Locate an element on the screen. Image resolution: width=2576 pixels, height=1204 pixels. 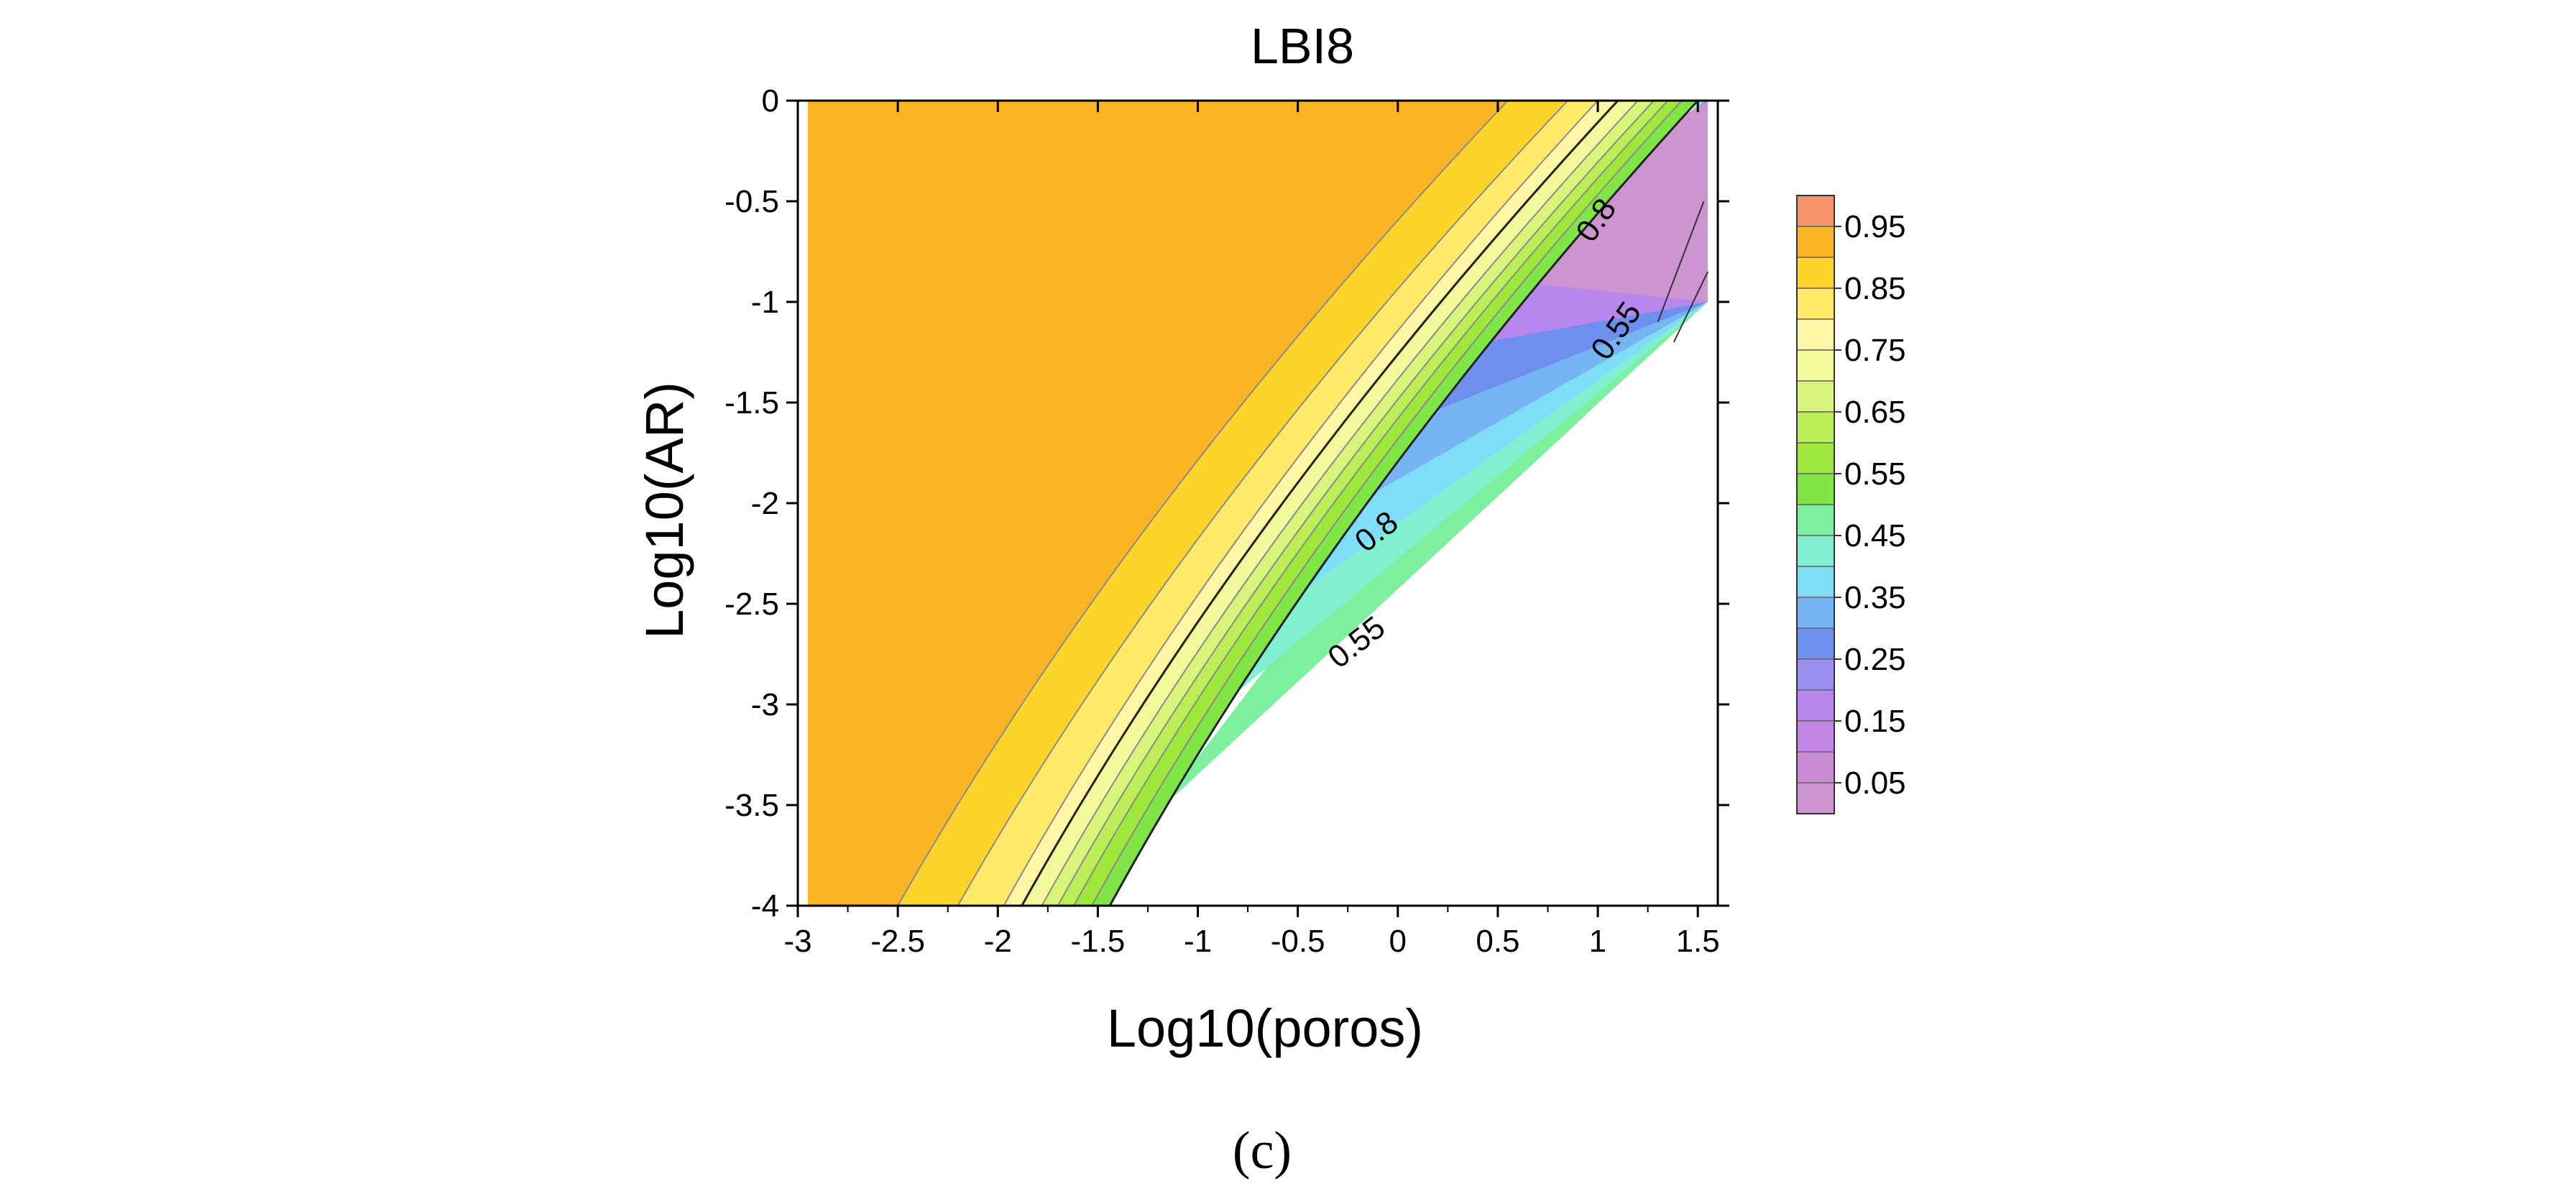
x-tick-label: -3 is located at coordinates (797, 942).